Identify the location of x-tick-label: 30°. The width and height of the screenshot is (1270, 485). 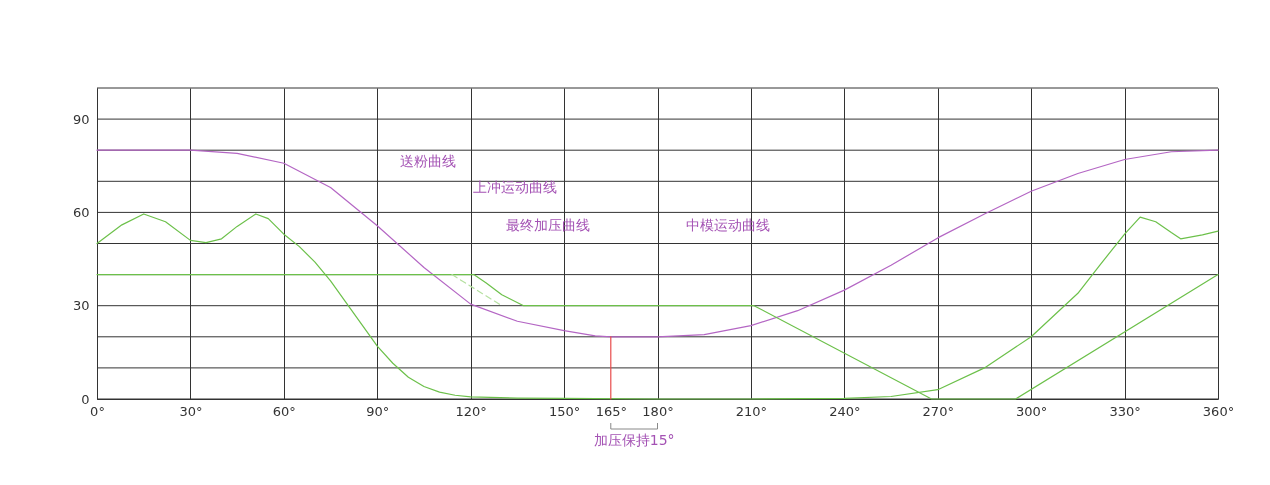
(191, 411).